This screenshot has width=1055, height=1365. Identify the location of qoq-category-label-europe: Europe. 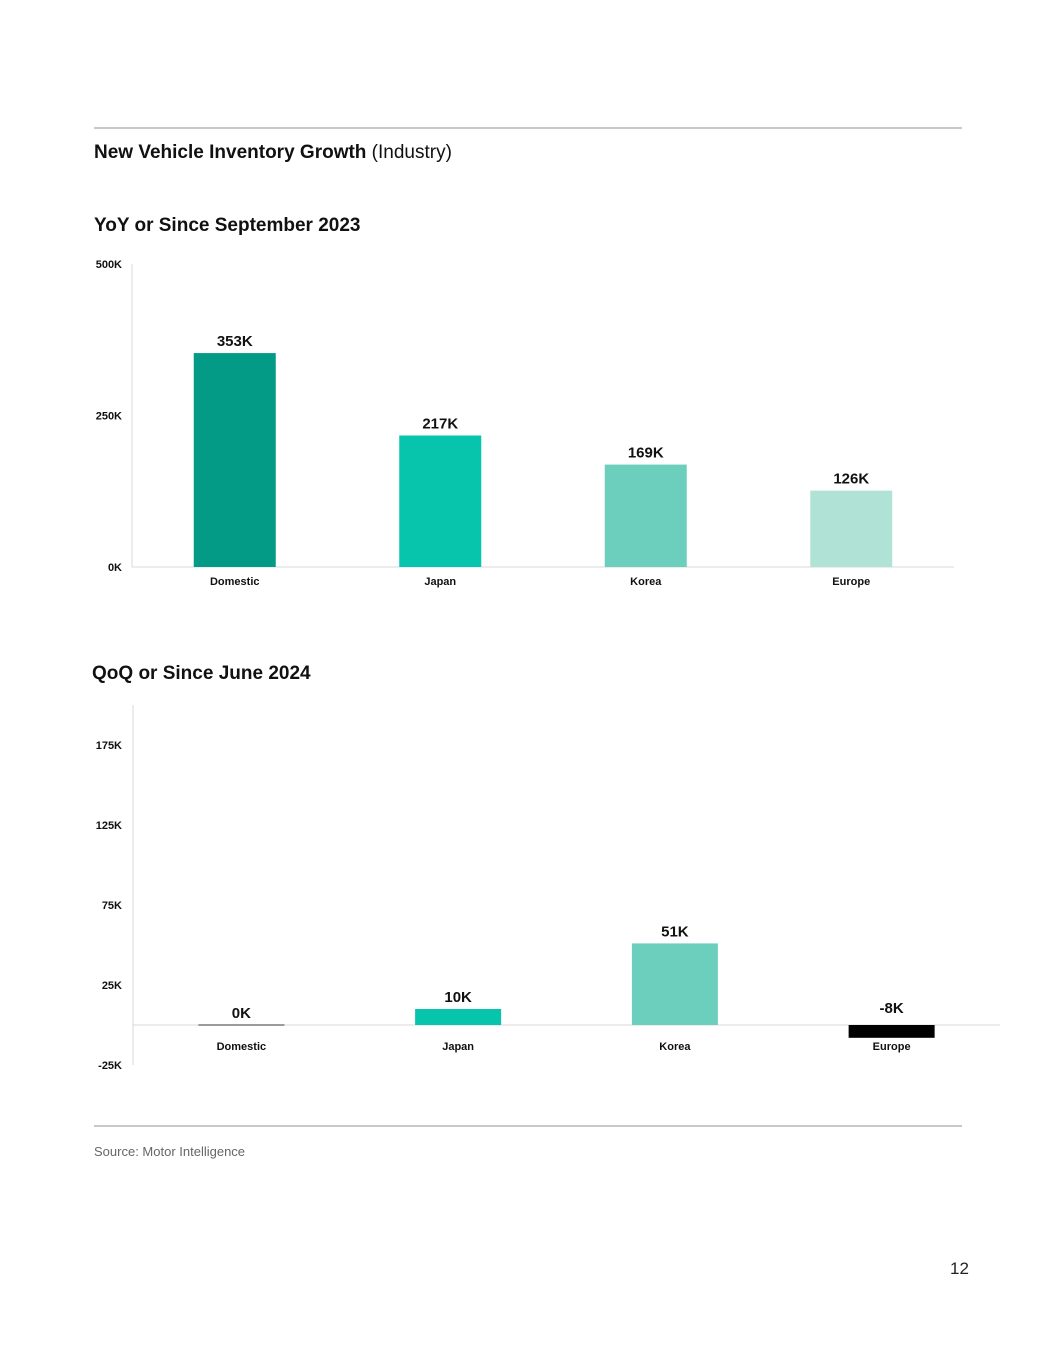
(892, 1047).